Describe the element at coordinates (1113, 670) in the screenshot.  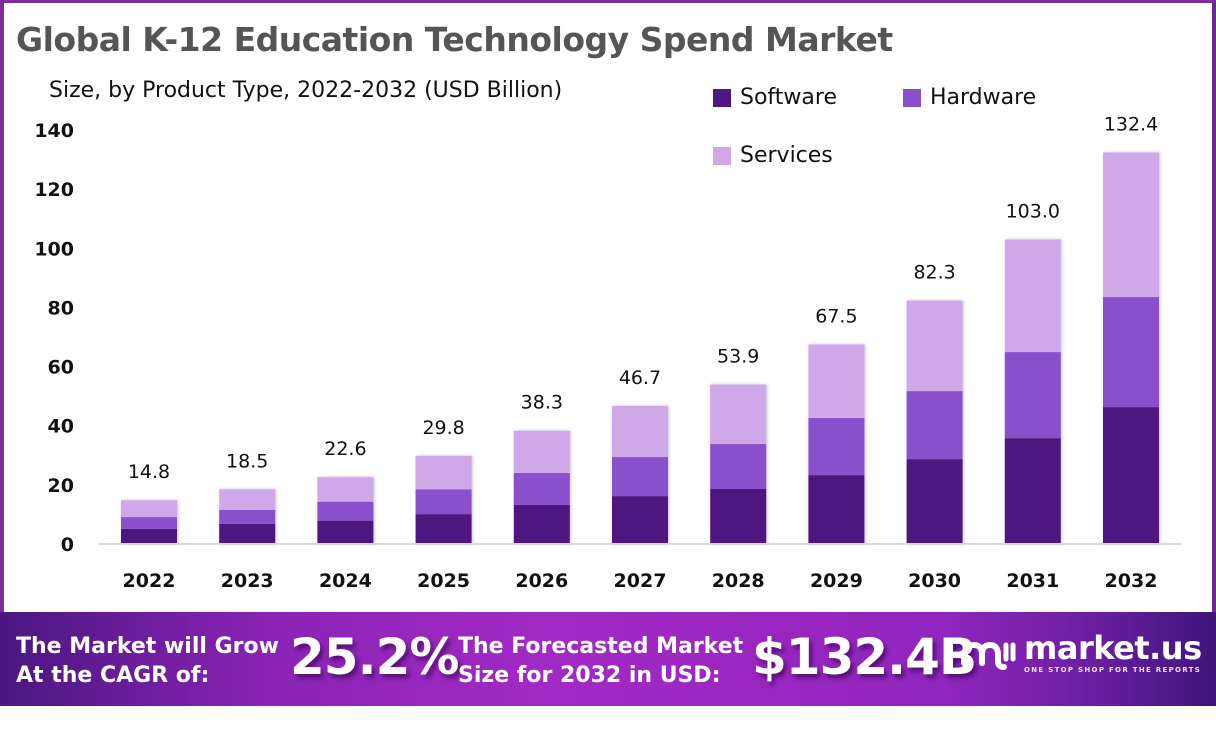
I see `logo-tagline: ONE STOP SHOP FOR THE REPORTS` at that location.